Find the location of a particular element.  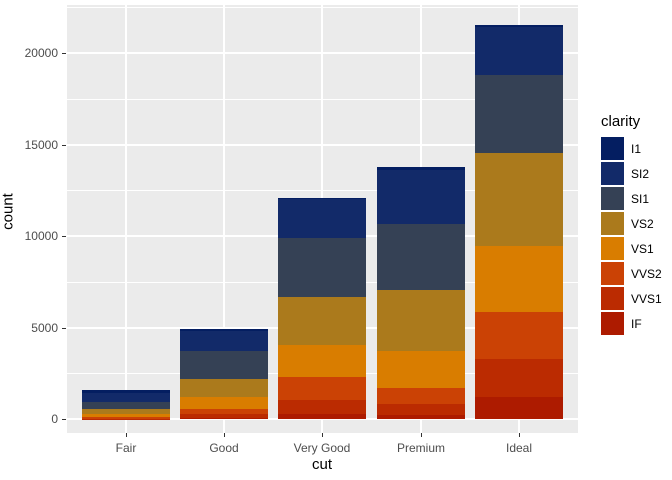

legend-item-vvs2: VVS2 is located at coordinates (631, 273).